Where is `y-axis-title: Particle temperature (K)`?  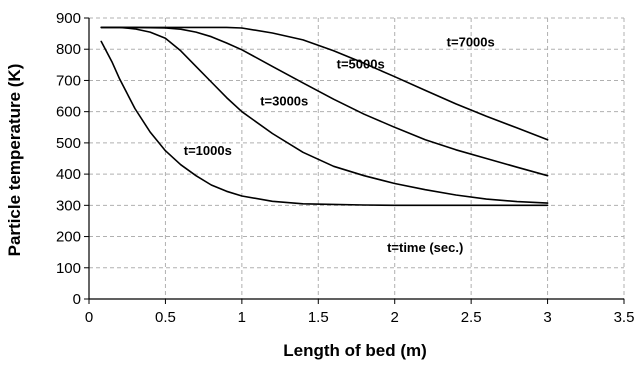 y-axis-title: Particle temperature (K) is located at coordinates (14, 160).